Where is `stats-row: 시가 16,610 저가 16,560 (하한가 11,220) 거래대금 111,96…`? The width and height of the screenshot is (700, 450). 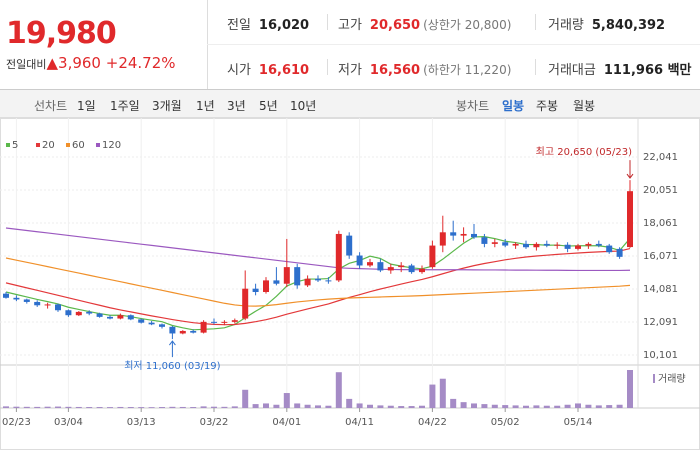 stats-row: 시가 16,610 저가 16,560 (하한가 11,220) 거래대금 111,96… is located at coordinates (453, 67).